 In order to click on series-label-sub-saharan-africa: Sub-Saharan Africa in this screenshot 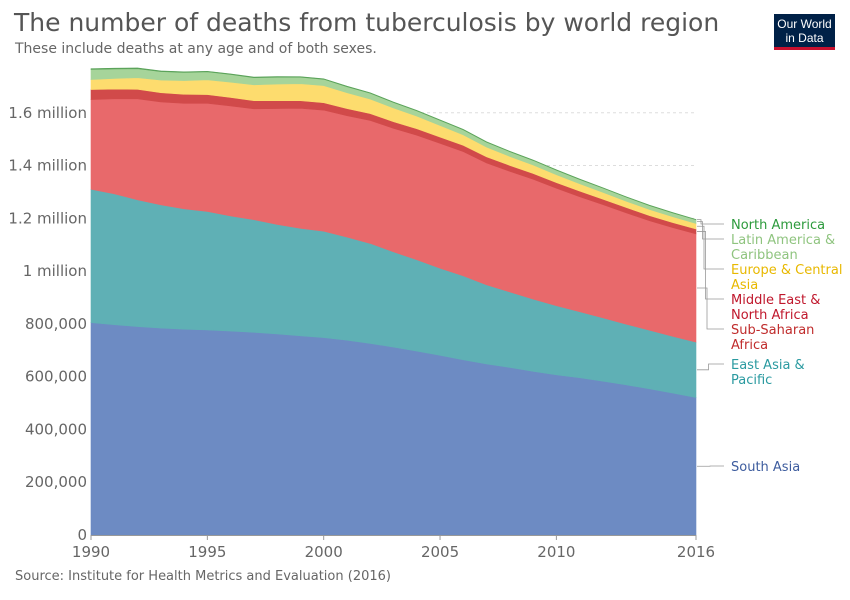, I will do `click(772, 338)`.